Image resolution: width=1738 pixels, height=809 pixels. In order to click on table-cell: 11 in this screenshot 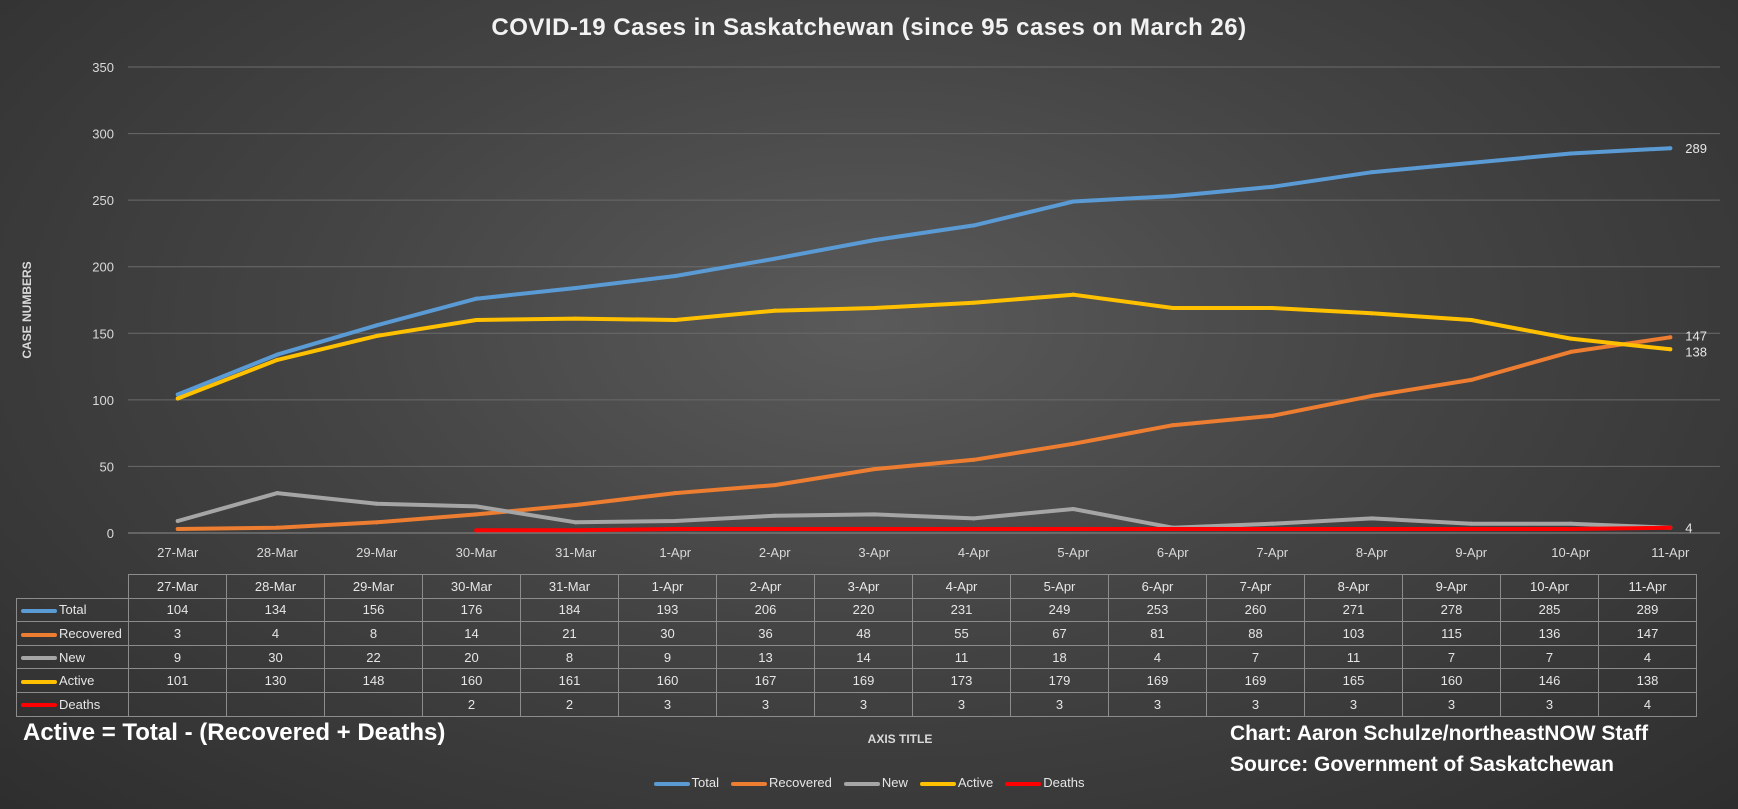, I will do `click(1353, 657)`.